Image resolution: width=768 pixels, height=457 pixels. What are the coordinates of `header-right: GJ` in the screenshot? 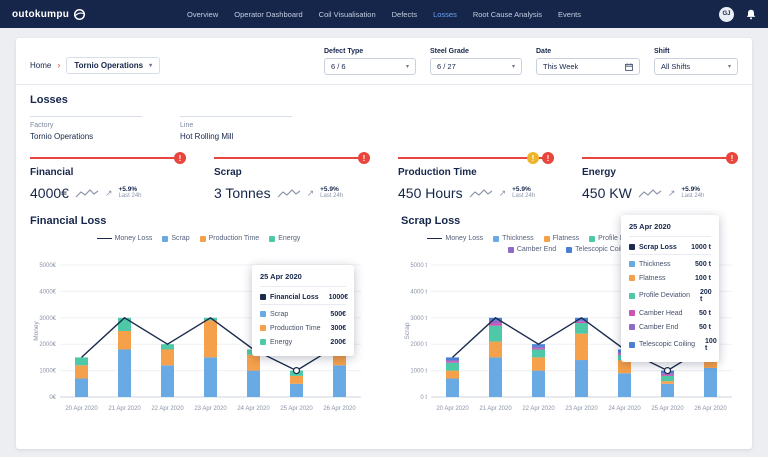 It's located at (676, 14).